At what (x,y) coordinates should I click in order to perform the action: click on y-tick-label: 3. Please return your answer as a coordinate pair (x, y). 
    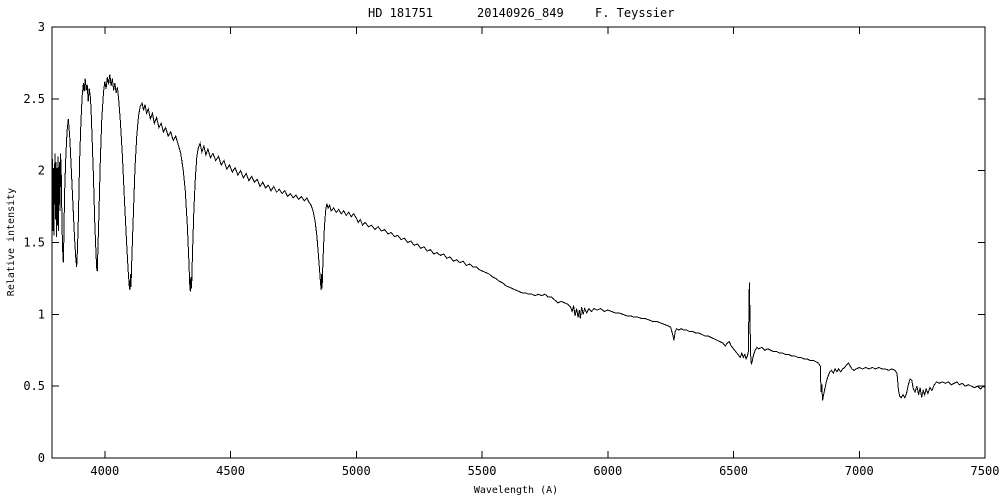
    Looking at the image, I should click on (41, 27).